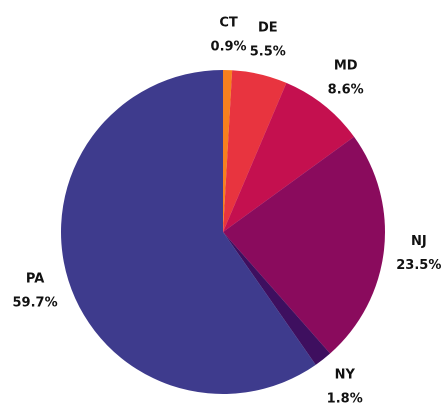  I want to click on slice-label: NY, so click(345, 374).